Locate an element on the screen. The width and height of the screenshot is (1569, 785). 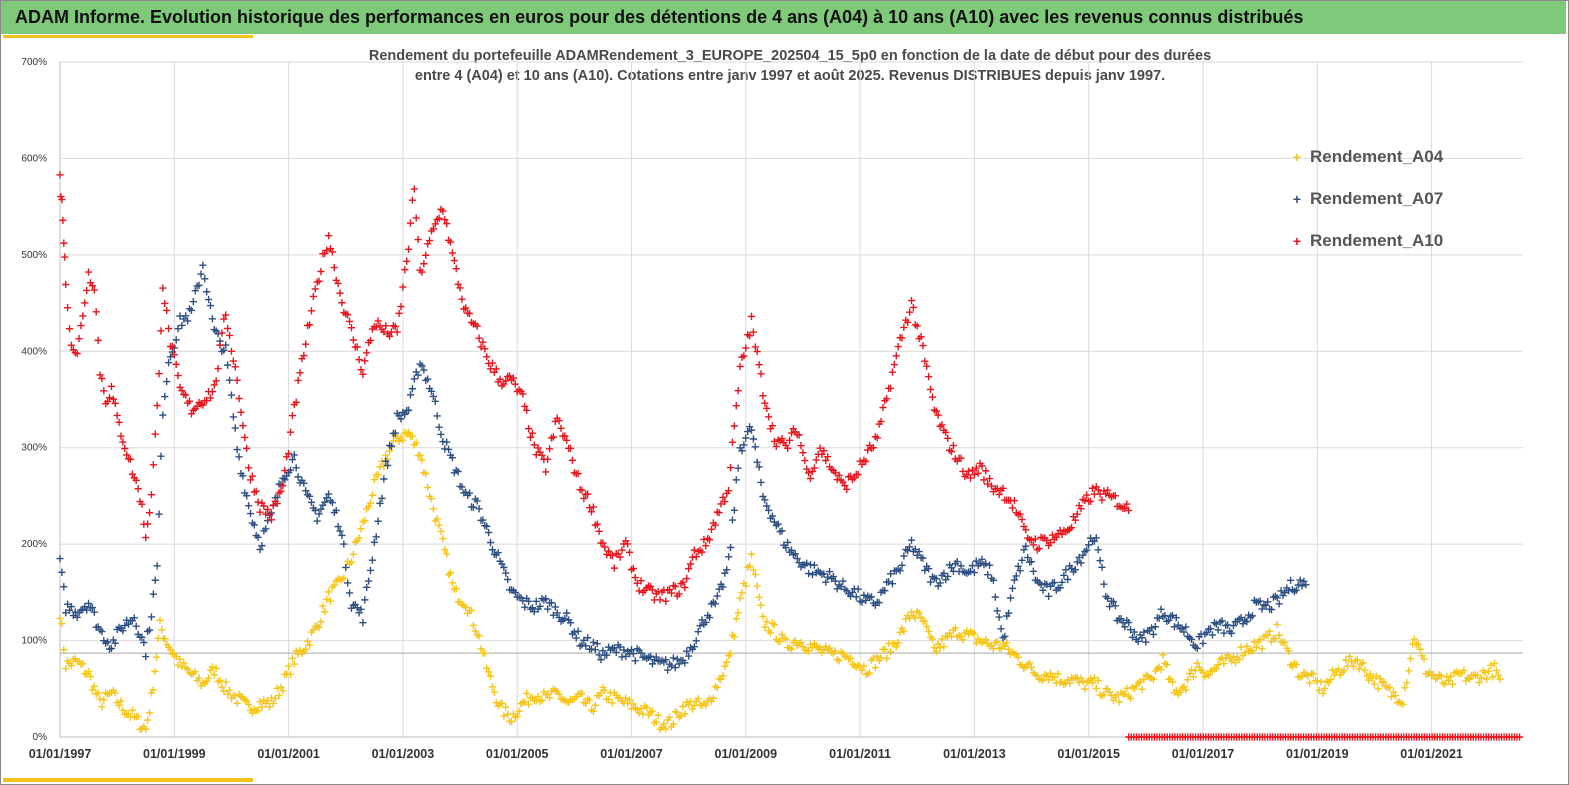
x-tick-label: 01/01/2013 is located at coordinates (974, 754).